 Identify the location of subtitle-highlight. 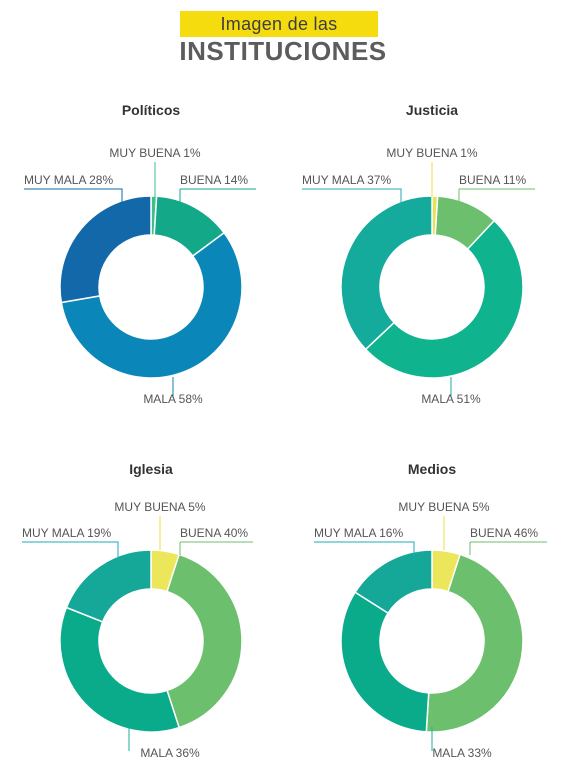
(279, 24).